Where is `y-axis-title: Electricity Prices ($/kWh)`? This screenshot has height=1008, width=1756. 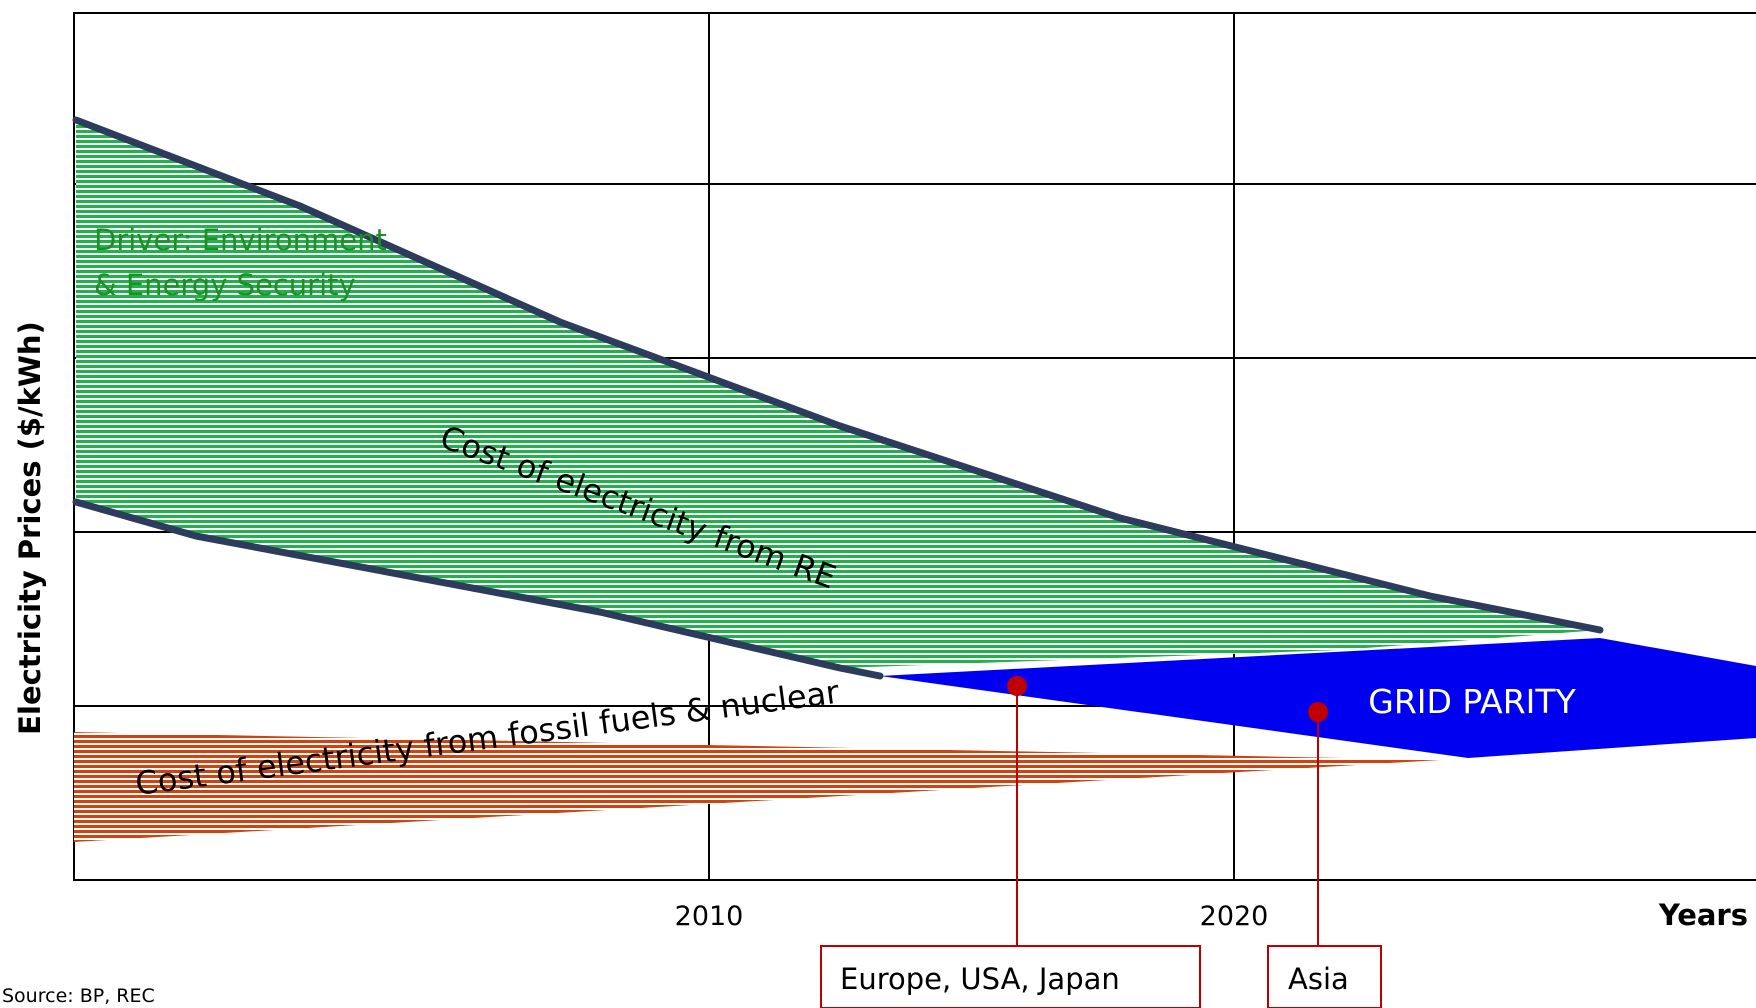 y-axis-title: Electricity Prices ($/kWh) is located at coordinates (30, 528).